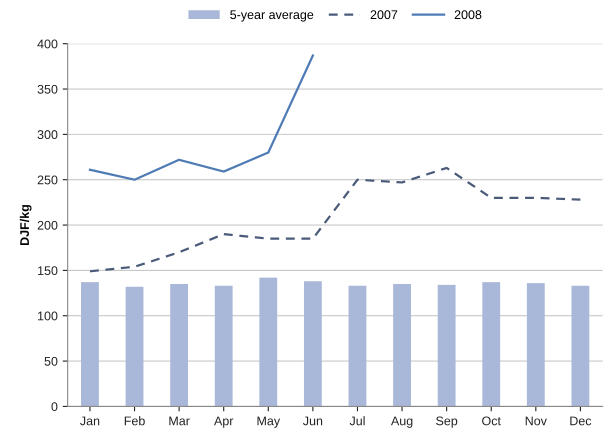 The height and width of the screenshot is (437, 615). What do you see at coordinates (51, 361) in the screenshot?
I see `y-tick-label: 50` at bounding box center [51, 361].